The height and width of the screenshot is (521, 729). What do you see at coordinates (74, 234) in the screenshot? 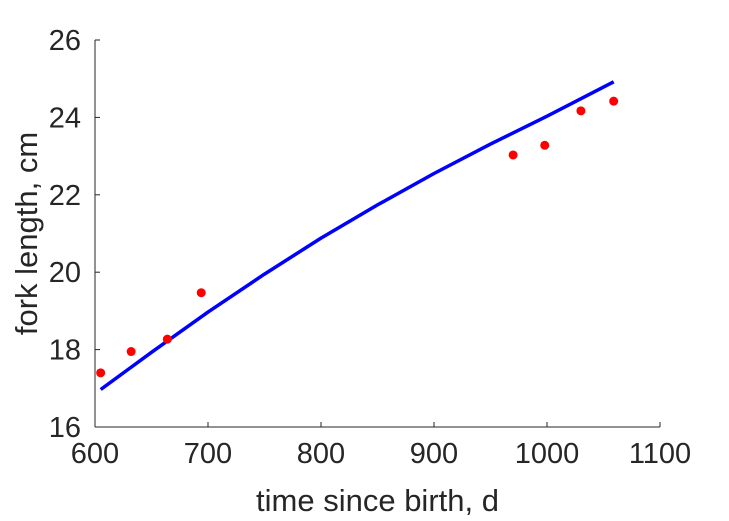
I see `y-ticks: 16 18 20 22 24 26` at bounding box center [74, 234].